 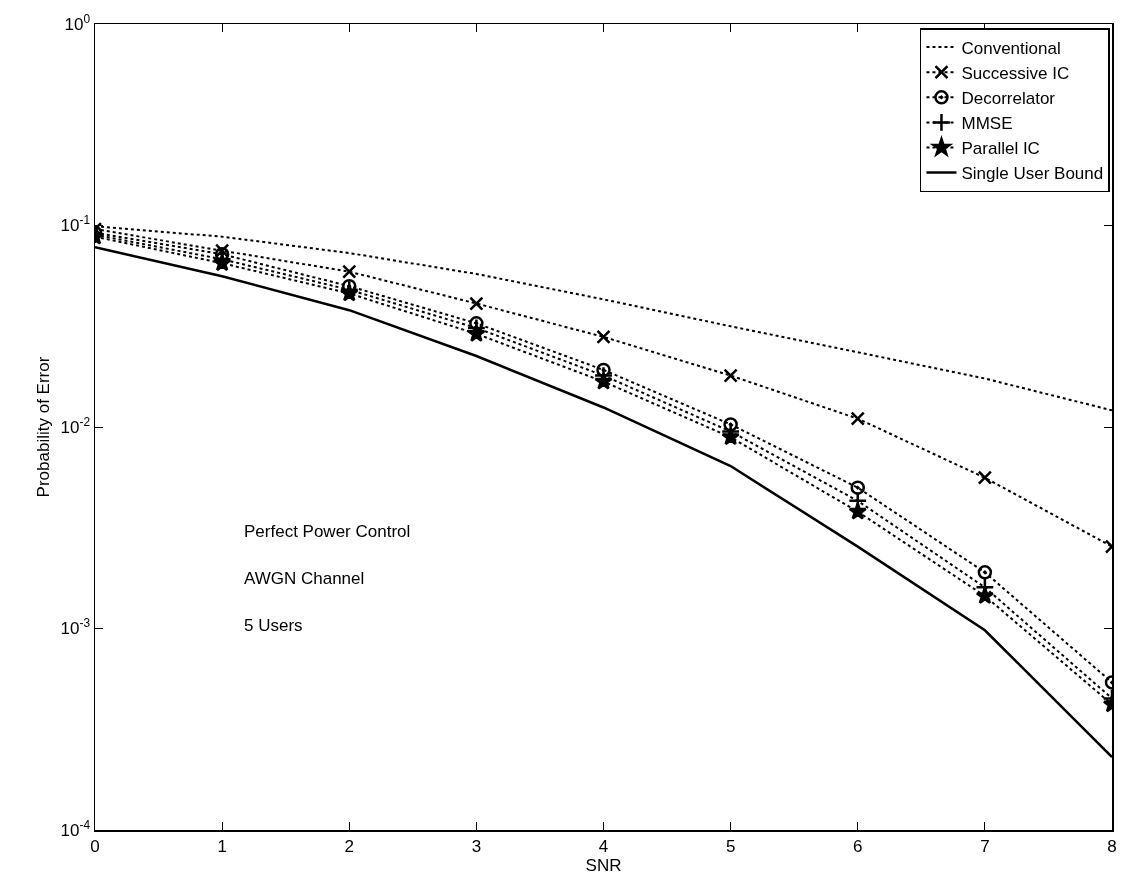 What do you see at coordinates (858, 846) in the screenshot?
I see `x-tick-label: 6` at bounding box center [858, 846].